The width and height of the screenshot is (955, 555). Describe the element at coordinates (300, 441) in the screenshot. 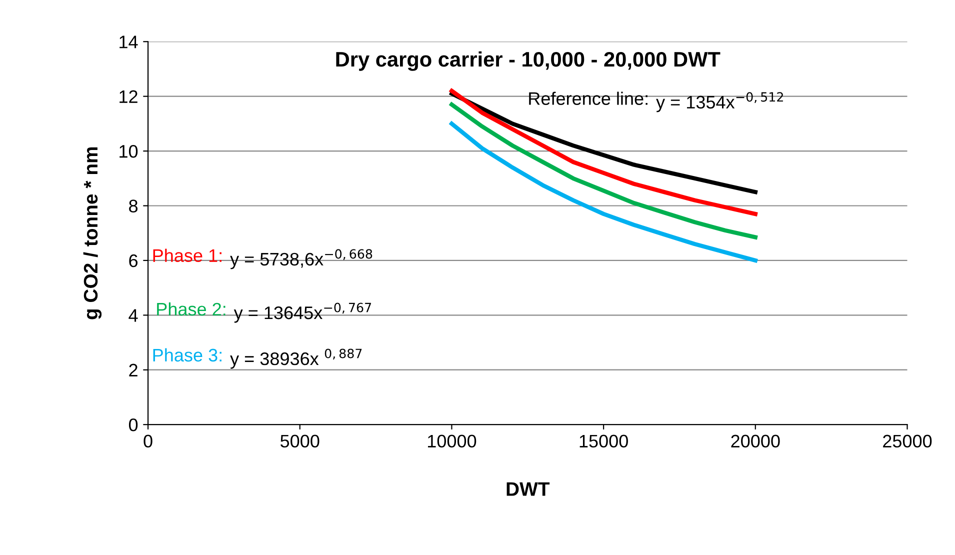

I see `x-tick-label: 5000` at that location.